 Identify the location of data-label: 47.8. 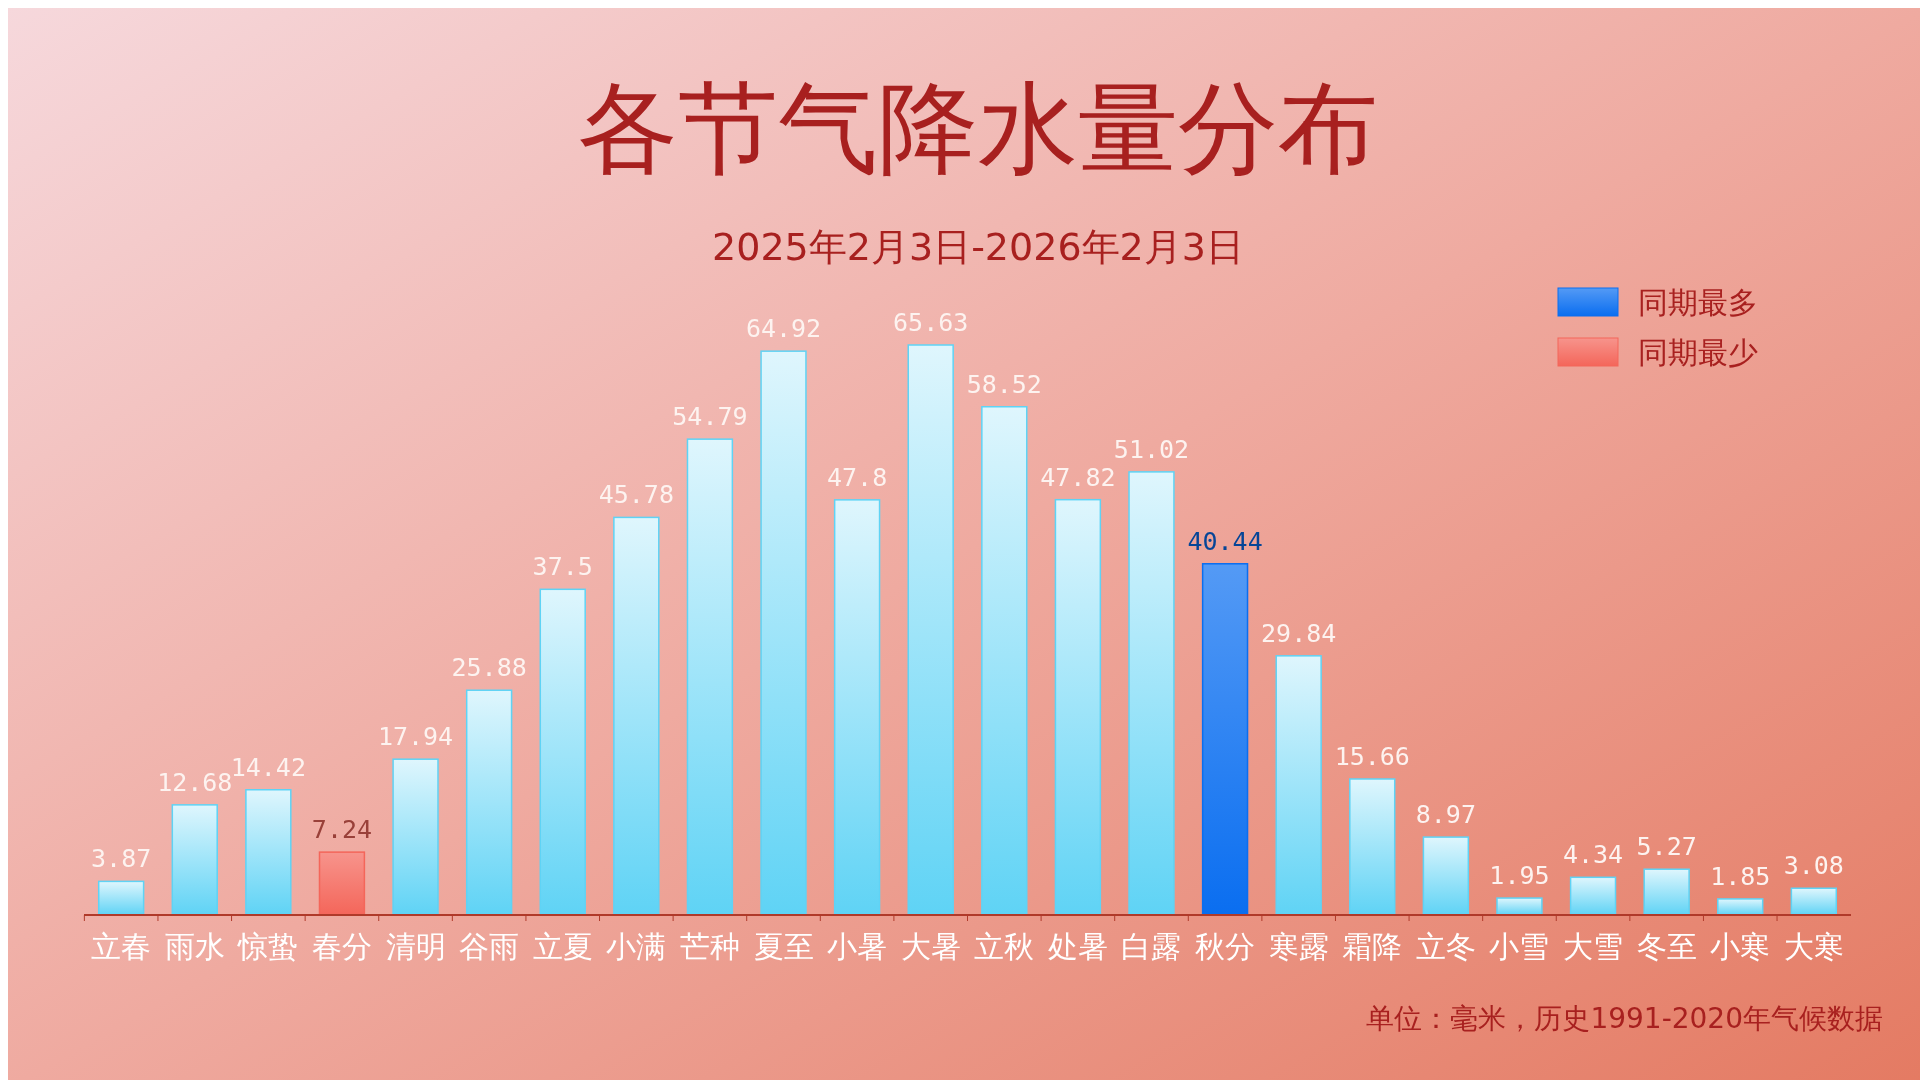
(857, 477).